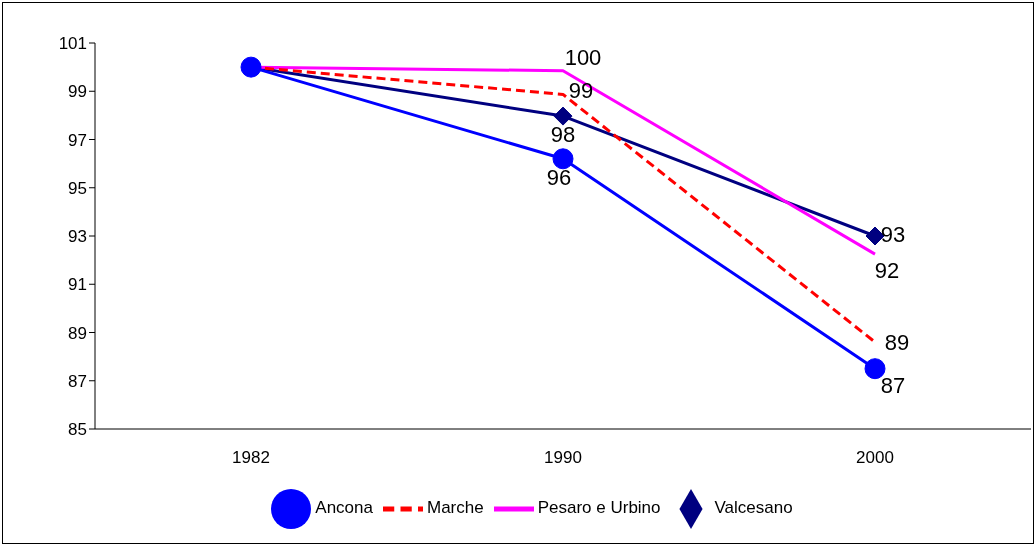 The image size is (1036, 546). I want to click on y-tick-label: 97, so click(77, 140).